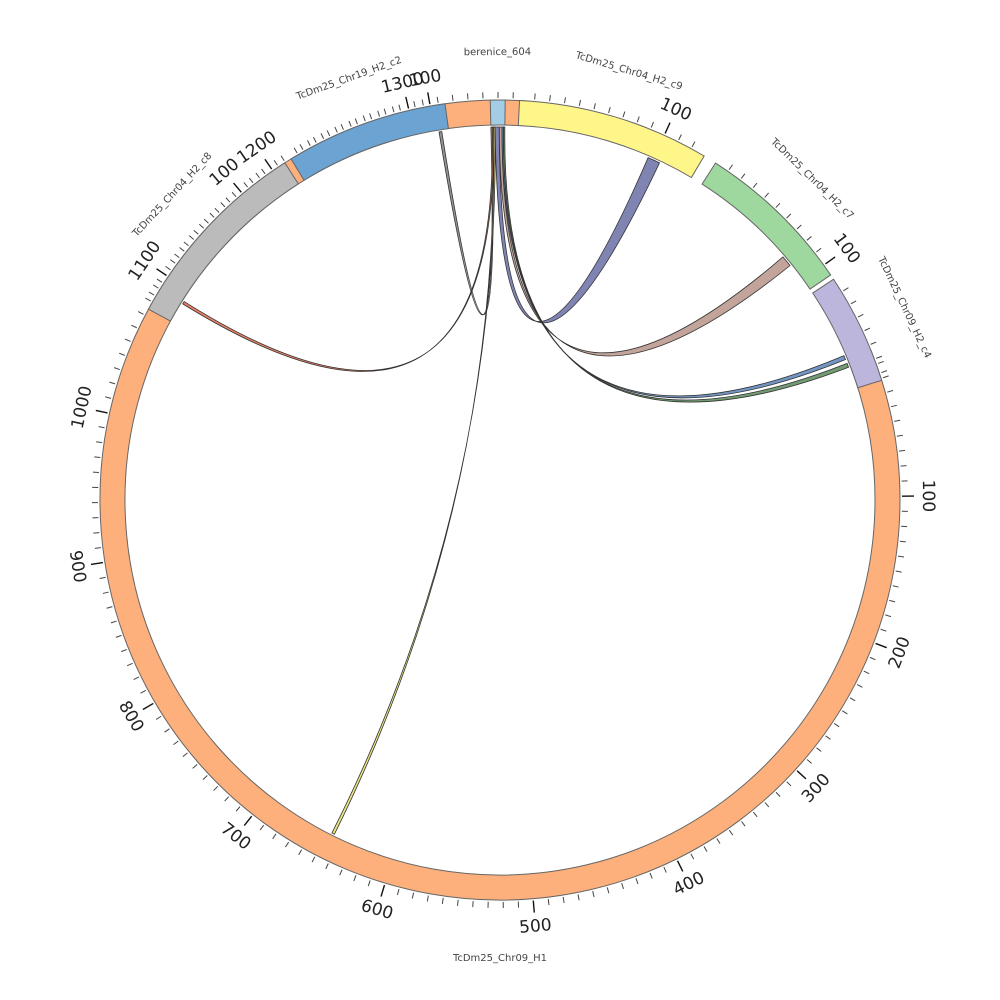 The width and height of the screenshot is (1000, 1000). Describe the element at coordinates (413, 480) in the screenshot. I see `link-2-tcdm25-chr09-h1` at that location.